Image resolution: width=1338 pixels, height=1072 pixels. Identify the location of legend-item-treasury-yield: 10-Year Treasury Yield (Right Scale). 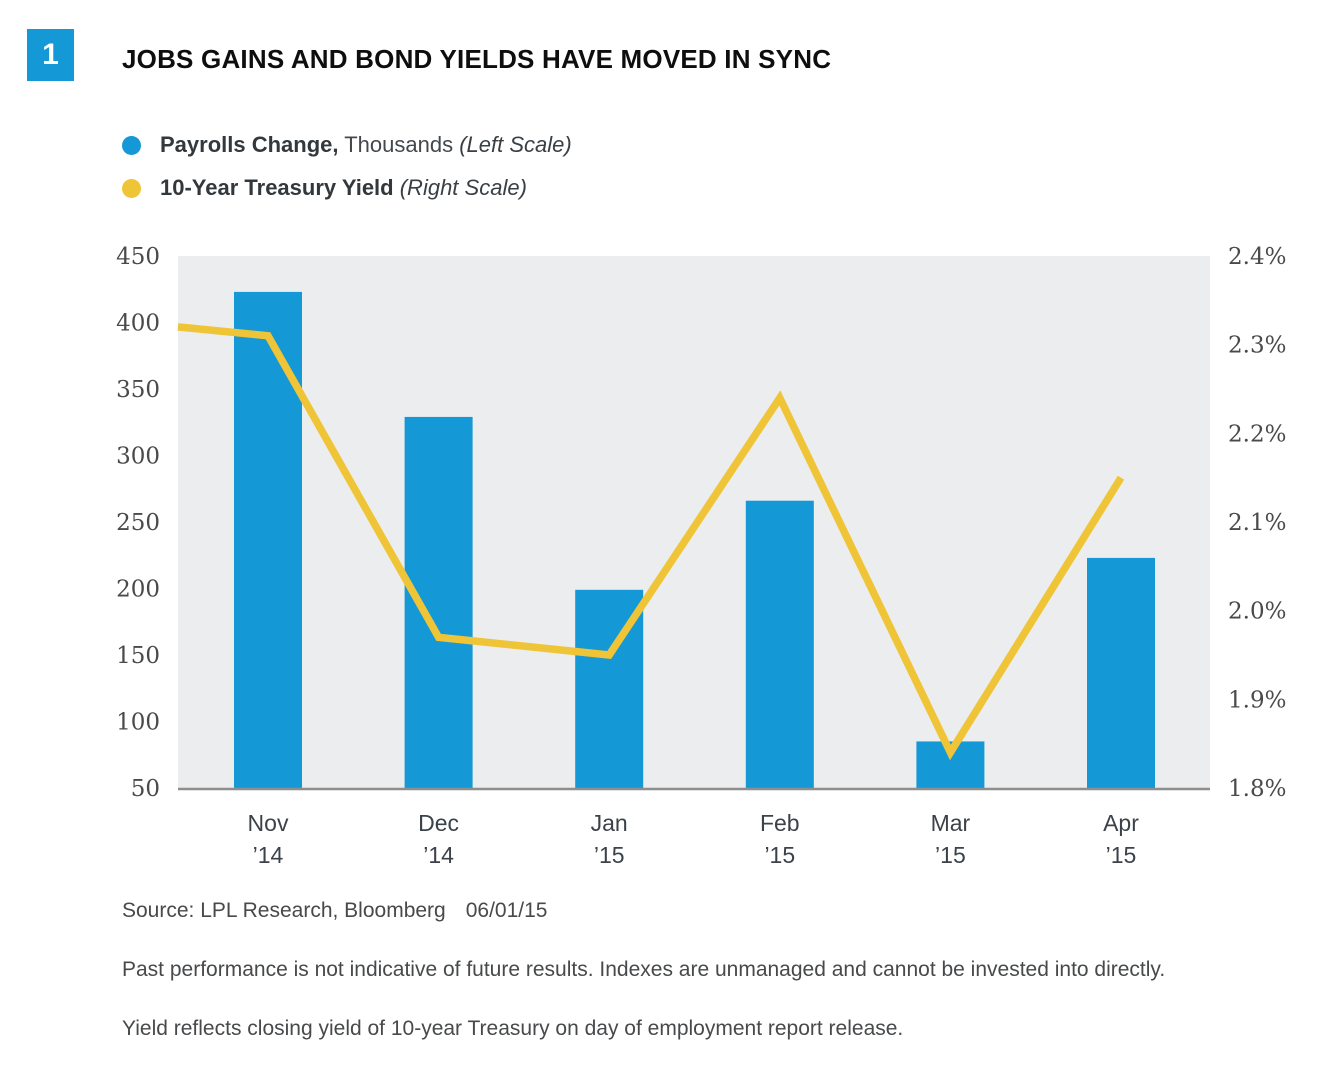
(347, 188).